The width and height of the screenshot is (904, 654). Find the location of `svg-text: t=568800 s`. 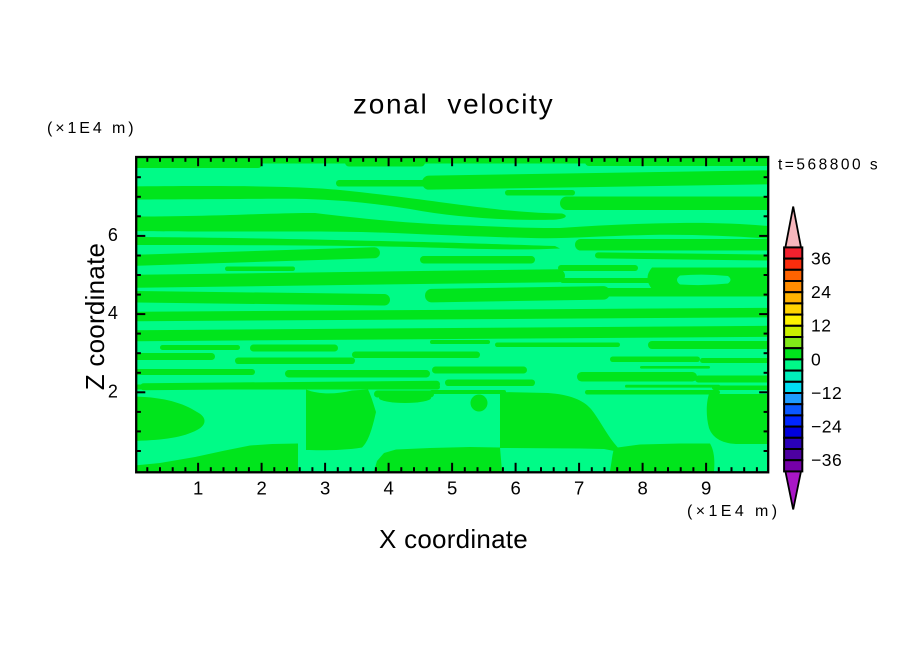

svg-text: t=568800 s is located at coordinates (829, 164).